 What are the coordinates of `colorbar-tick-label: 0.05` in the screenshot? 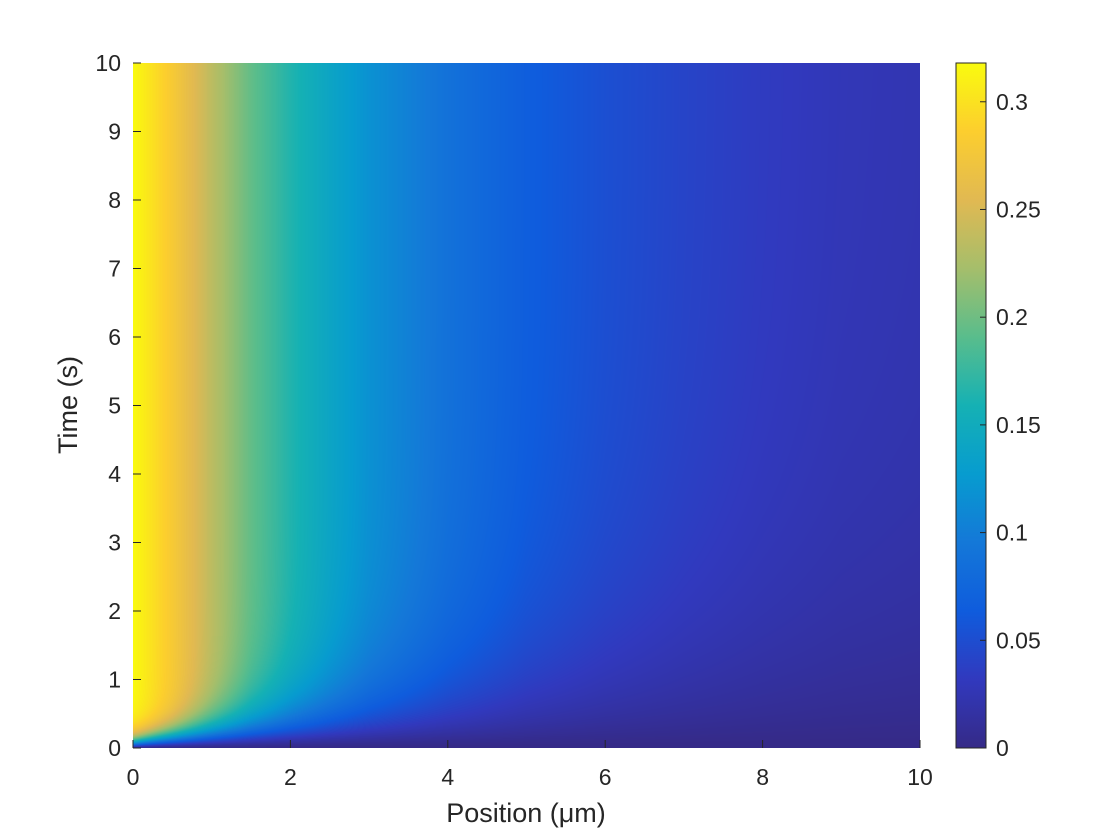 It's located at (1018, 640).